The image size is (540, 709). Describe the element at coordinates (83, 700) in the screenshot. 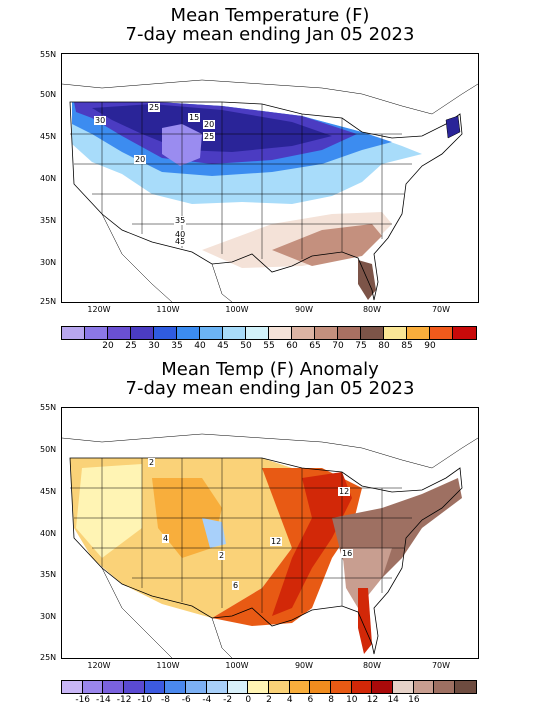

I see `bottom-colorbar-label: -16` at that location.